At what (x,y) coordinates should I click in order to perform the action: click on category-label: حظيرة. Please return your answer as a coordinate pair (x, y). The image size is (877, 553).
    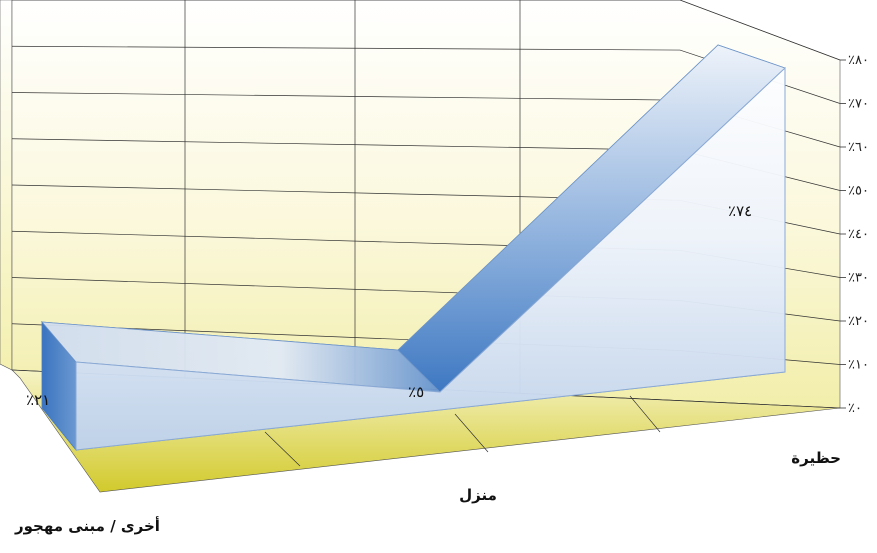
    Looking at the image, I should click on (816, 458).